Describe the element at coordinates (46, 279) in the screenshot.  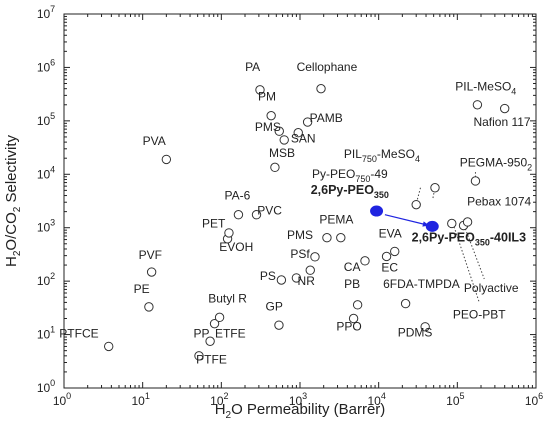
I see `y-tick-label: 10²` at that location.